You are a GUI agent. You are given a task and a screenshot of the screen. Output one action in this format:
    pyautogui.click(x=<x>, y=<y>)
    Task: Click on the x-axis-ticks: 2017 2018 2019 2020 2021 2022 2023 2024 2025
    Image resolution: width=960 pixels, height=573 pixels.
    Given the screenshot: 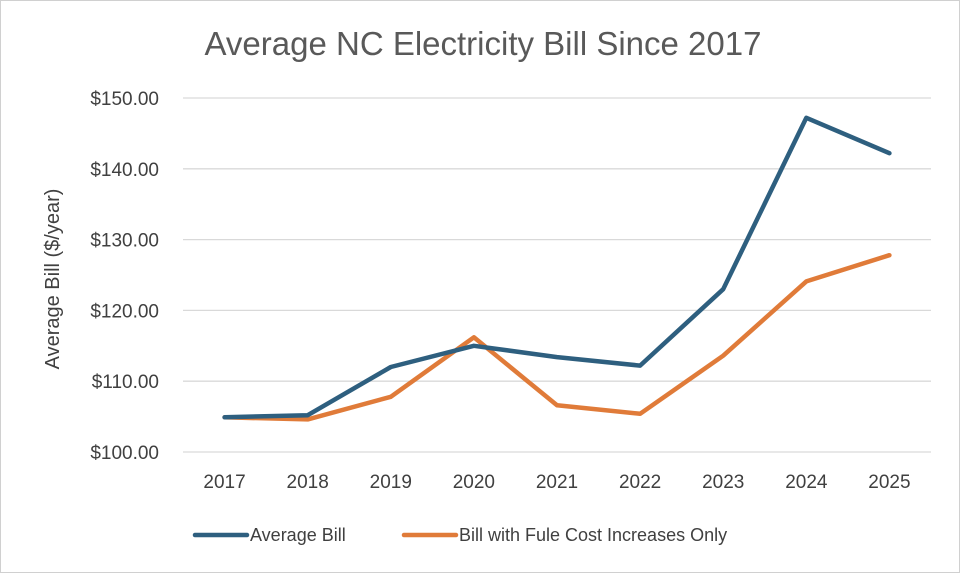 What is the action you would take?
    pyautogui.click(x=556, y=482)
    